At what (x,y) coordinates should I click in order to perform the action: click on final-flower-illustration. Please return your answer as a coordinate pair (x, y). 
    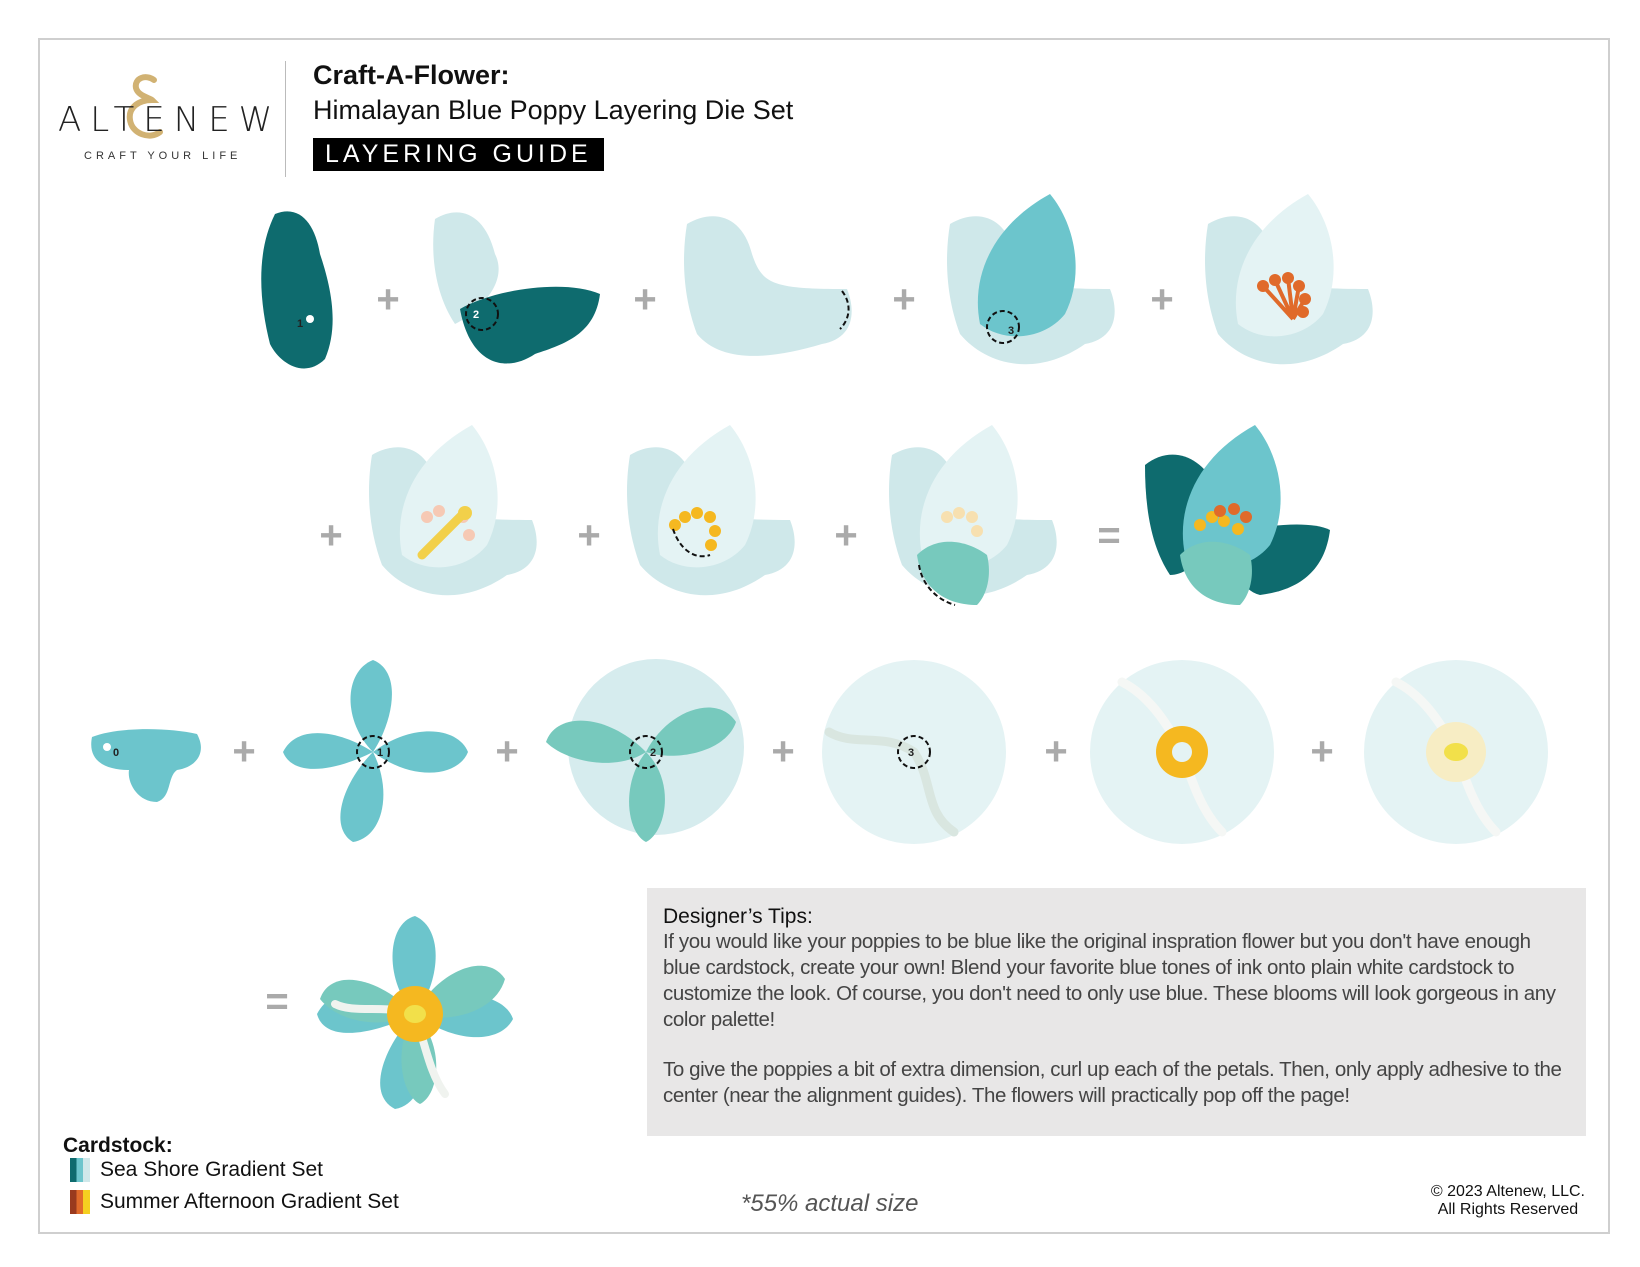
    Looking at the image, I should click on (415, 1014).